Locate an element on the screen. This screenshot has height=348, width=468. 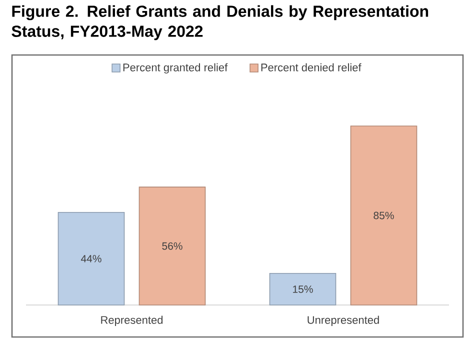
legend-label: Percent granted relief is located at coordinates (175, 68).